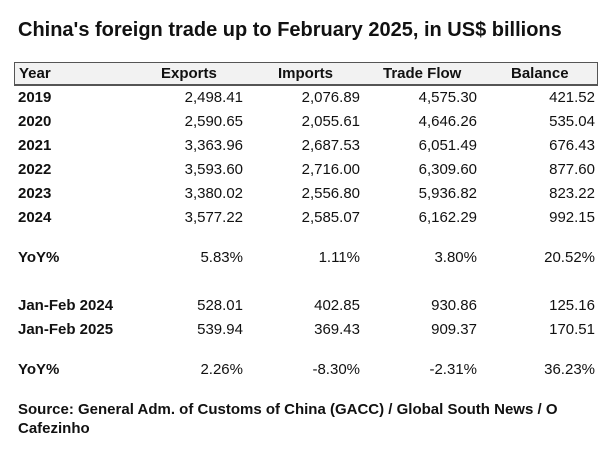 The width and height of the screenshot is (613, 455). Describe the element at coordinates (447, 145) in the screenshot. I see `trade-flow-value: 6,051.49` at that location.